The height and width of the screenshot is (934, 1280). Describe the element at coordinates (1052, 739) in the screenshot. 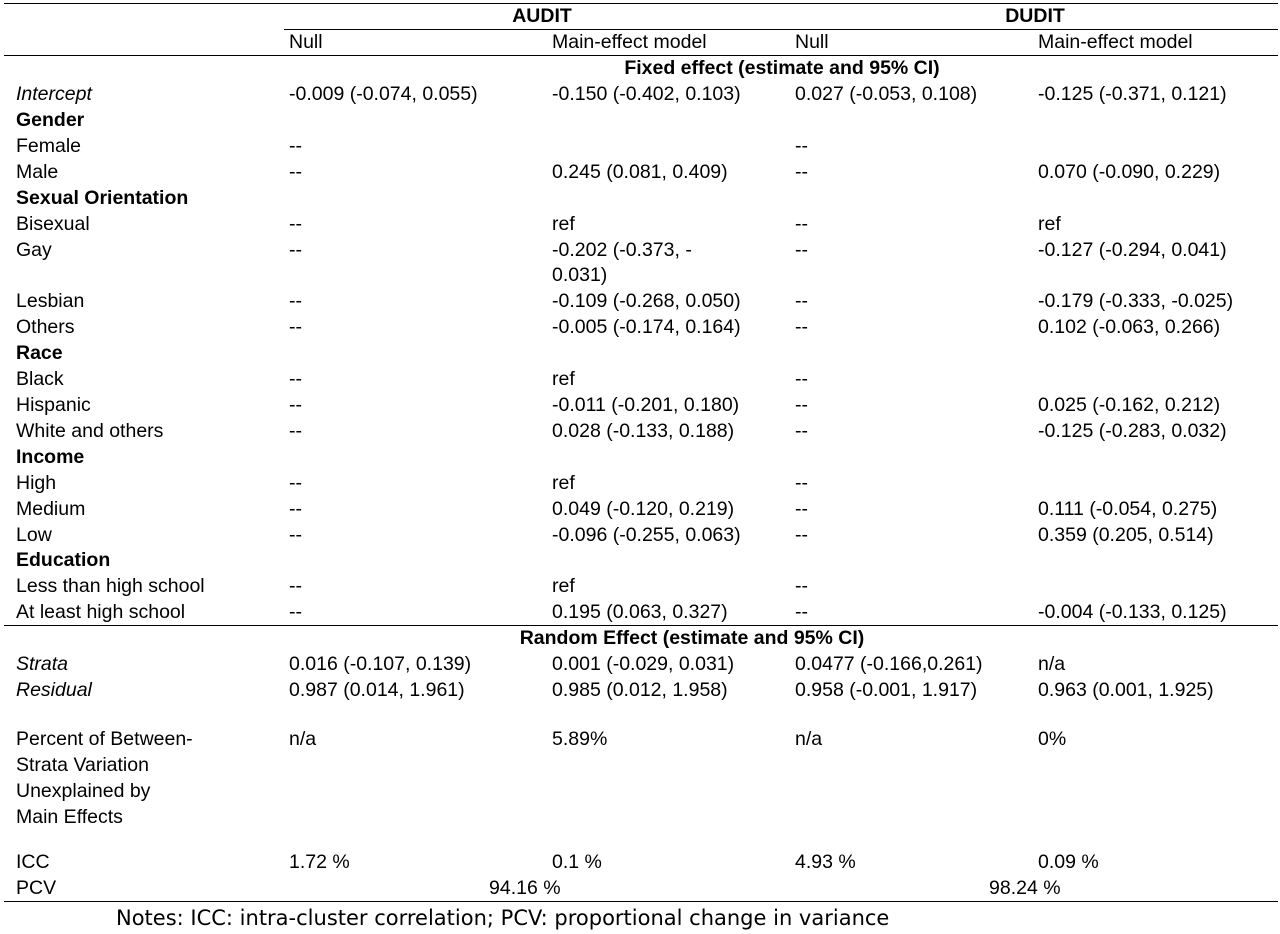

I see `cell: 0%` at that location.